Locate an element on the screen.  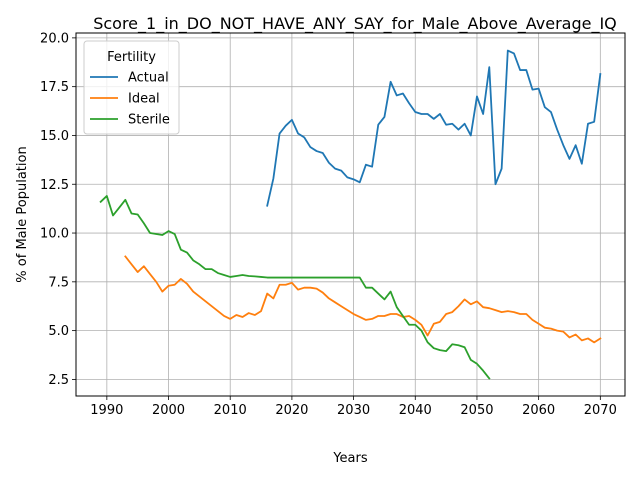
legend: Fertility Actual Ideal Sterile is located at coordinates (131, 87).